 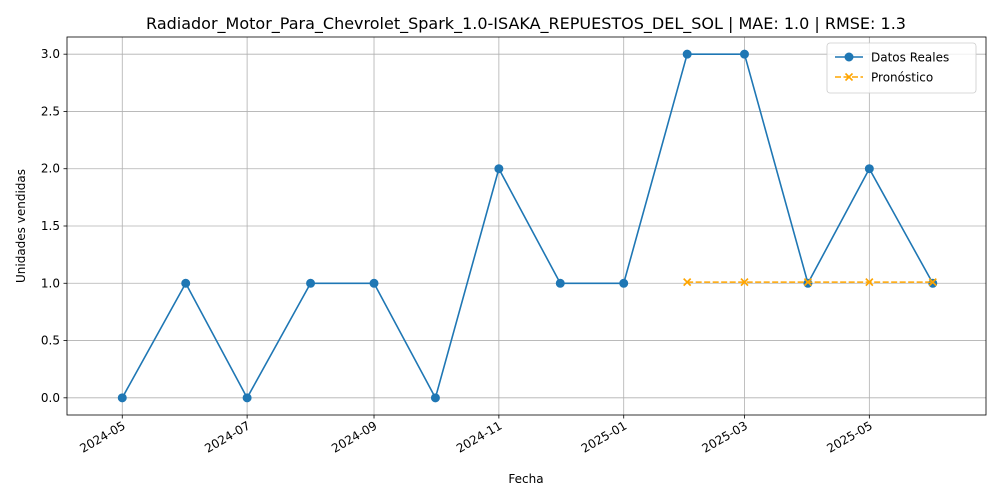 I want to click on legend-marker-actual, so click(x=849, y=57).